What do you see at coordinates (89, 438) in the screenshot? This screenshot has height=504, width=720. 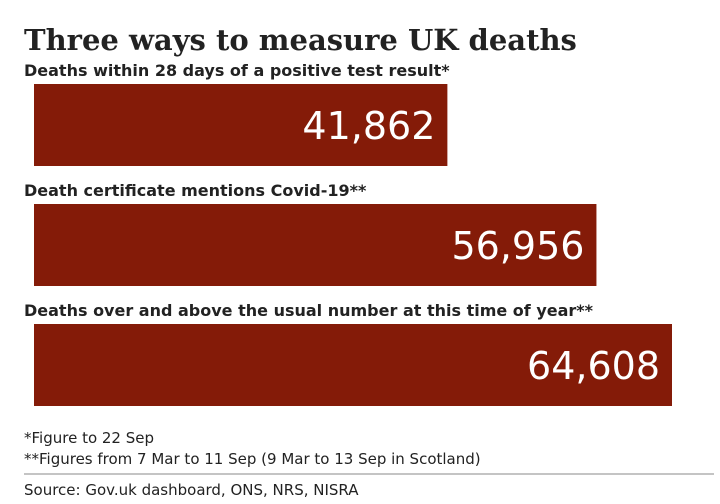 I see `footnote: *Figure to 22 Sep` at bounding box center [89, 438].